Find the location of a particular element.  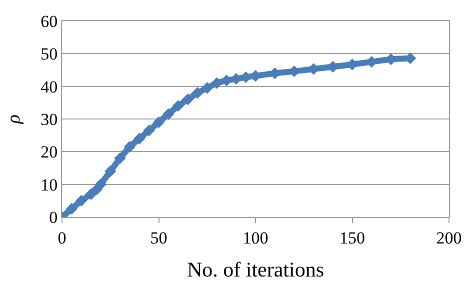

x-axis-title: No. of iterations is located at coordinates (255, 270).